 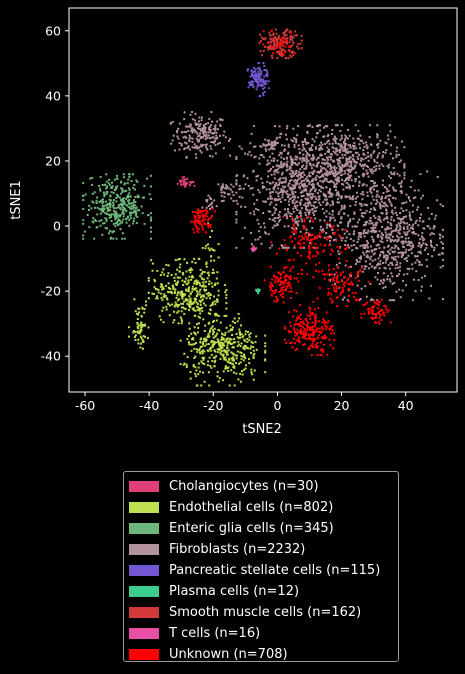 I want to click on legend-swatch, so click(x=144, y=528).